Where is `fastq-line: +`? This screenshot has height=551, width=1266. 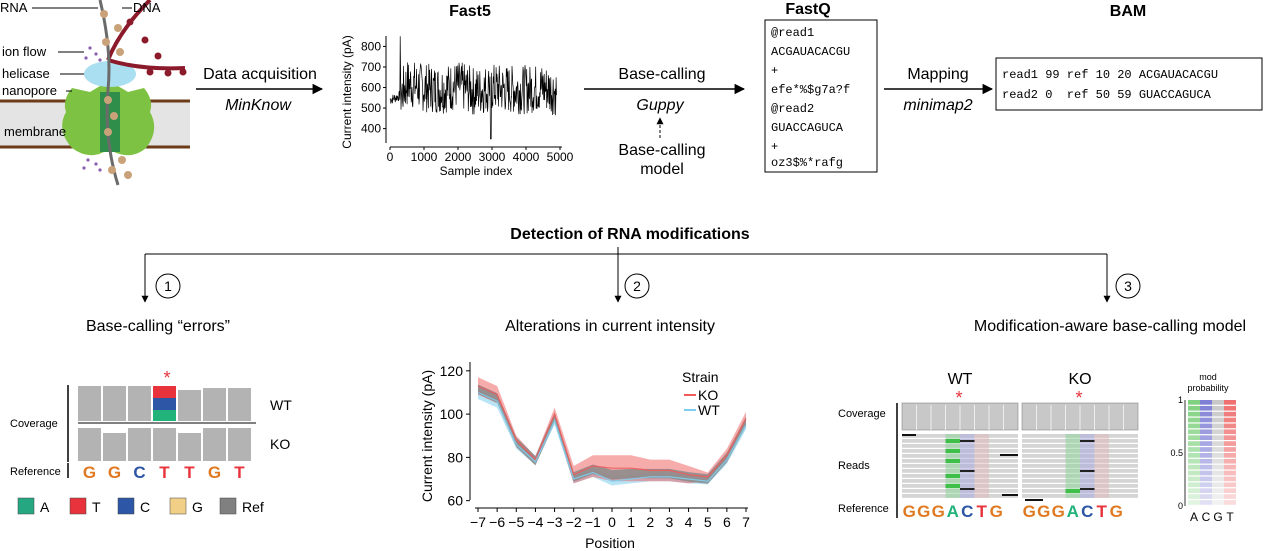
fastq-line: + is located at coordinates (774, 71).